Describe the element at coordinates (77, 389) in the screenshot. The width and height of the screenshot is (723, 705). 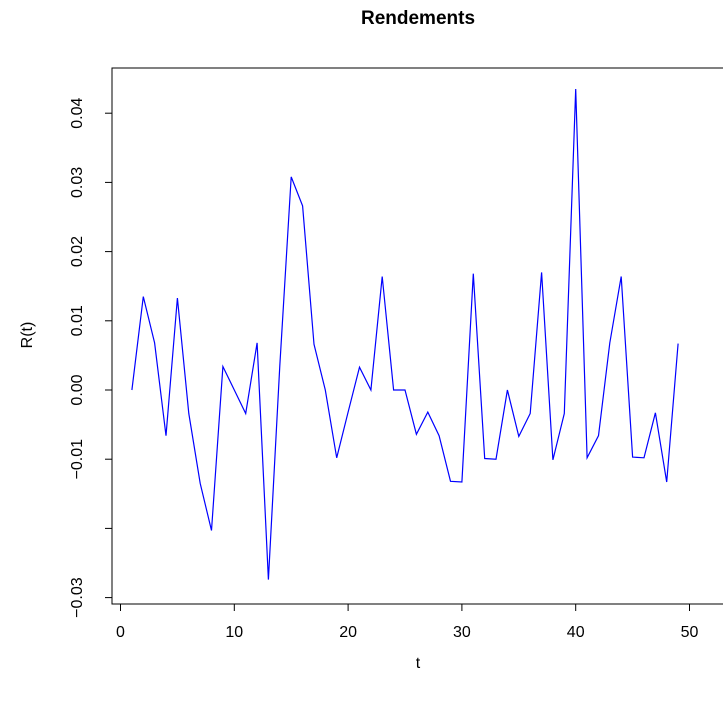
I see `y-tick-label: 0.00` at that location.